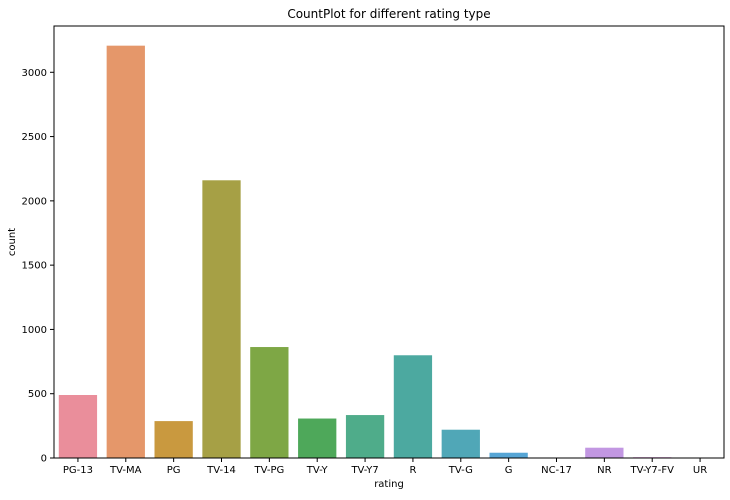 Image resolution: width=730 pixels, height=500 pixels. What do you see at coordinates (317, 438) in the screenshot?
I see `bar-tv-y` at bounding box center [317, 438].